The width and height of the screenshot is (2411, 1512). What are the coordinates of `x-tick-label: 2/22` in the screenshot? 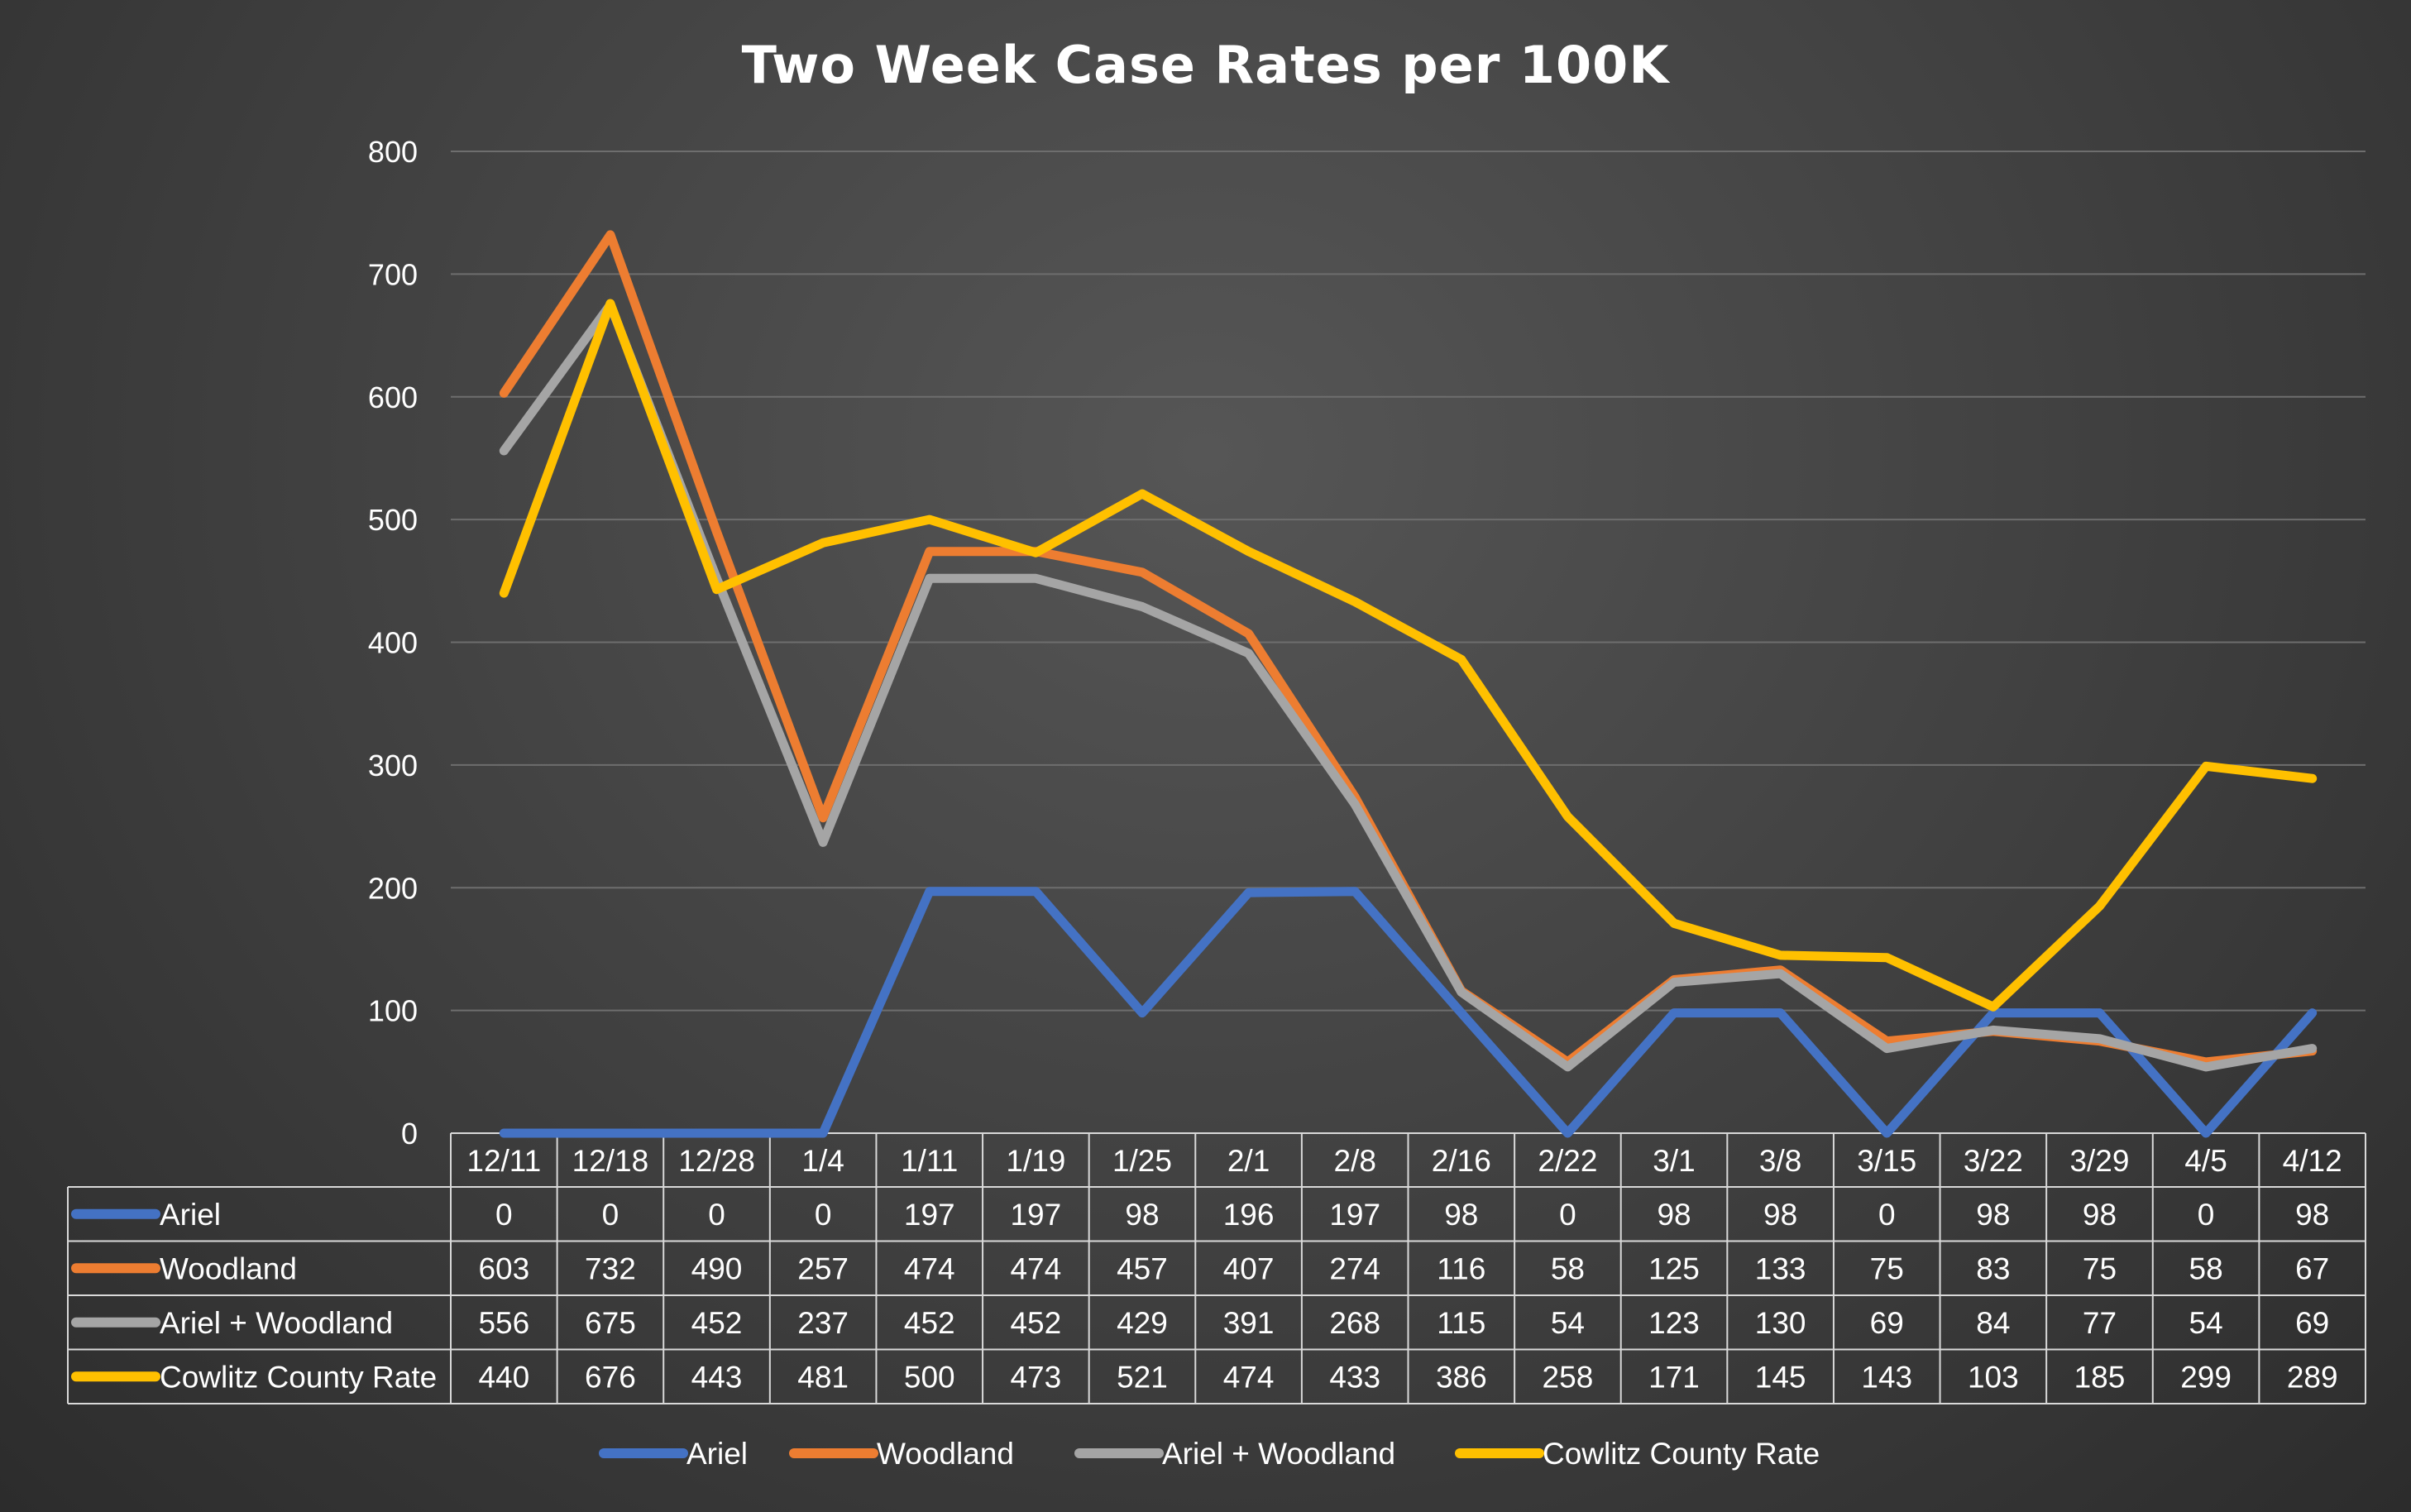 It's located at (1568, 1161).